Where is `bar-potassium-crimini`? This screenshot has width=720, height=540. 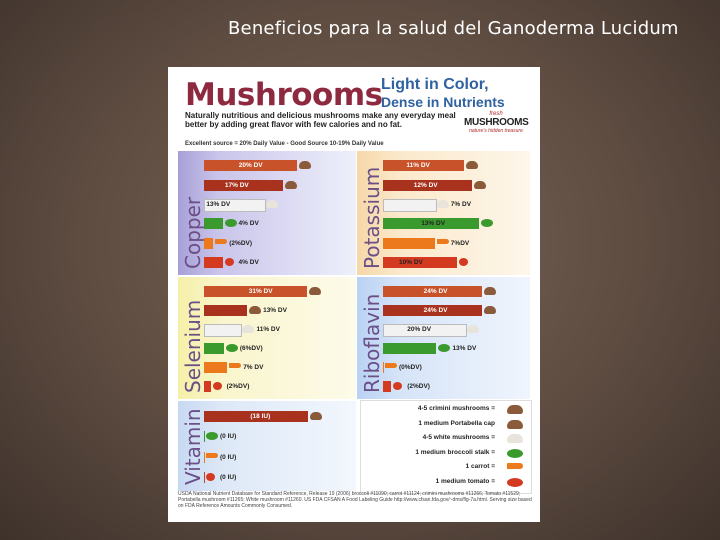 bar-potassium-crimini is located at coordinates (424, 166).